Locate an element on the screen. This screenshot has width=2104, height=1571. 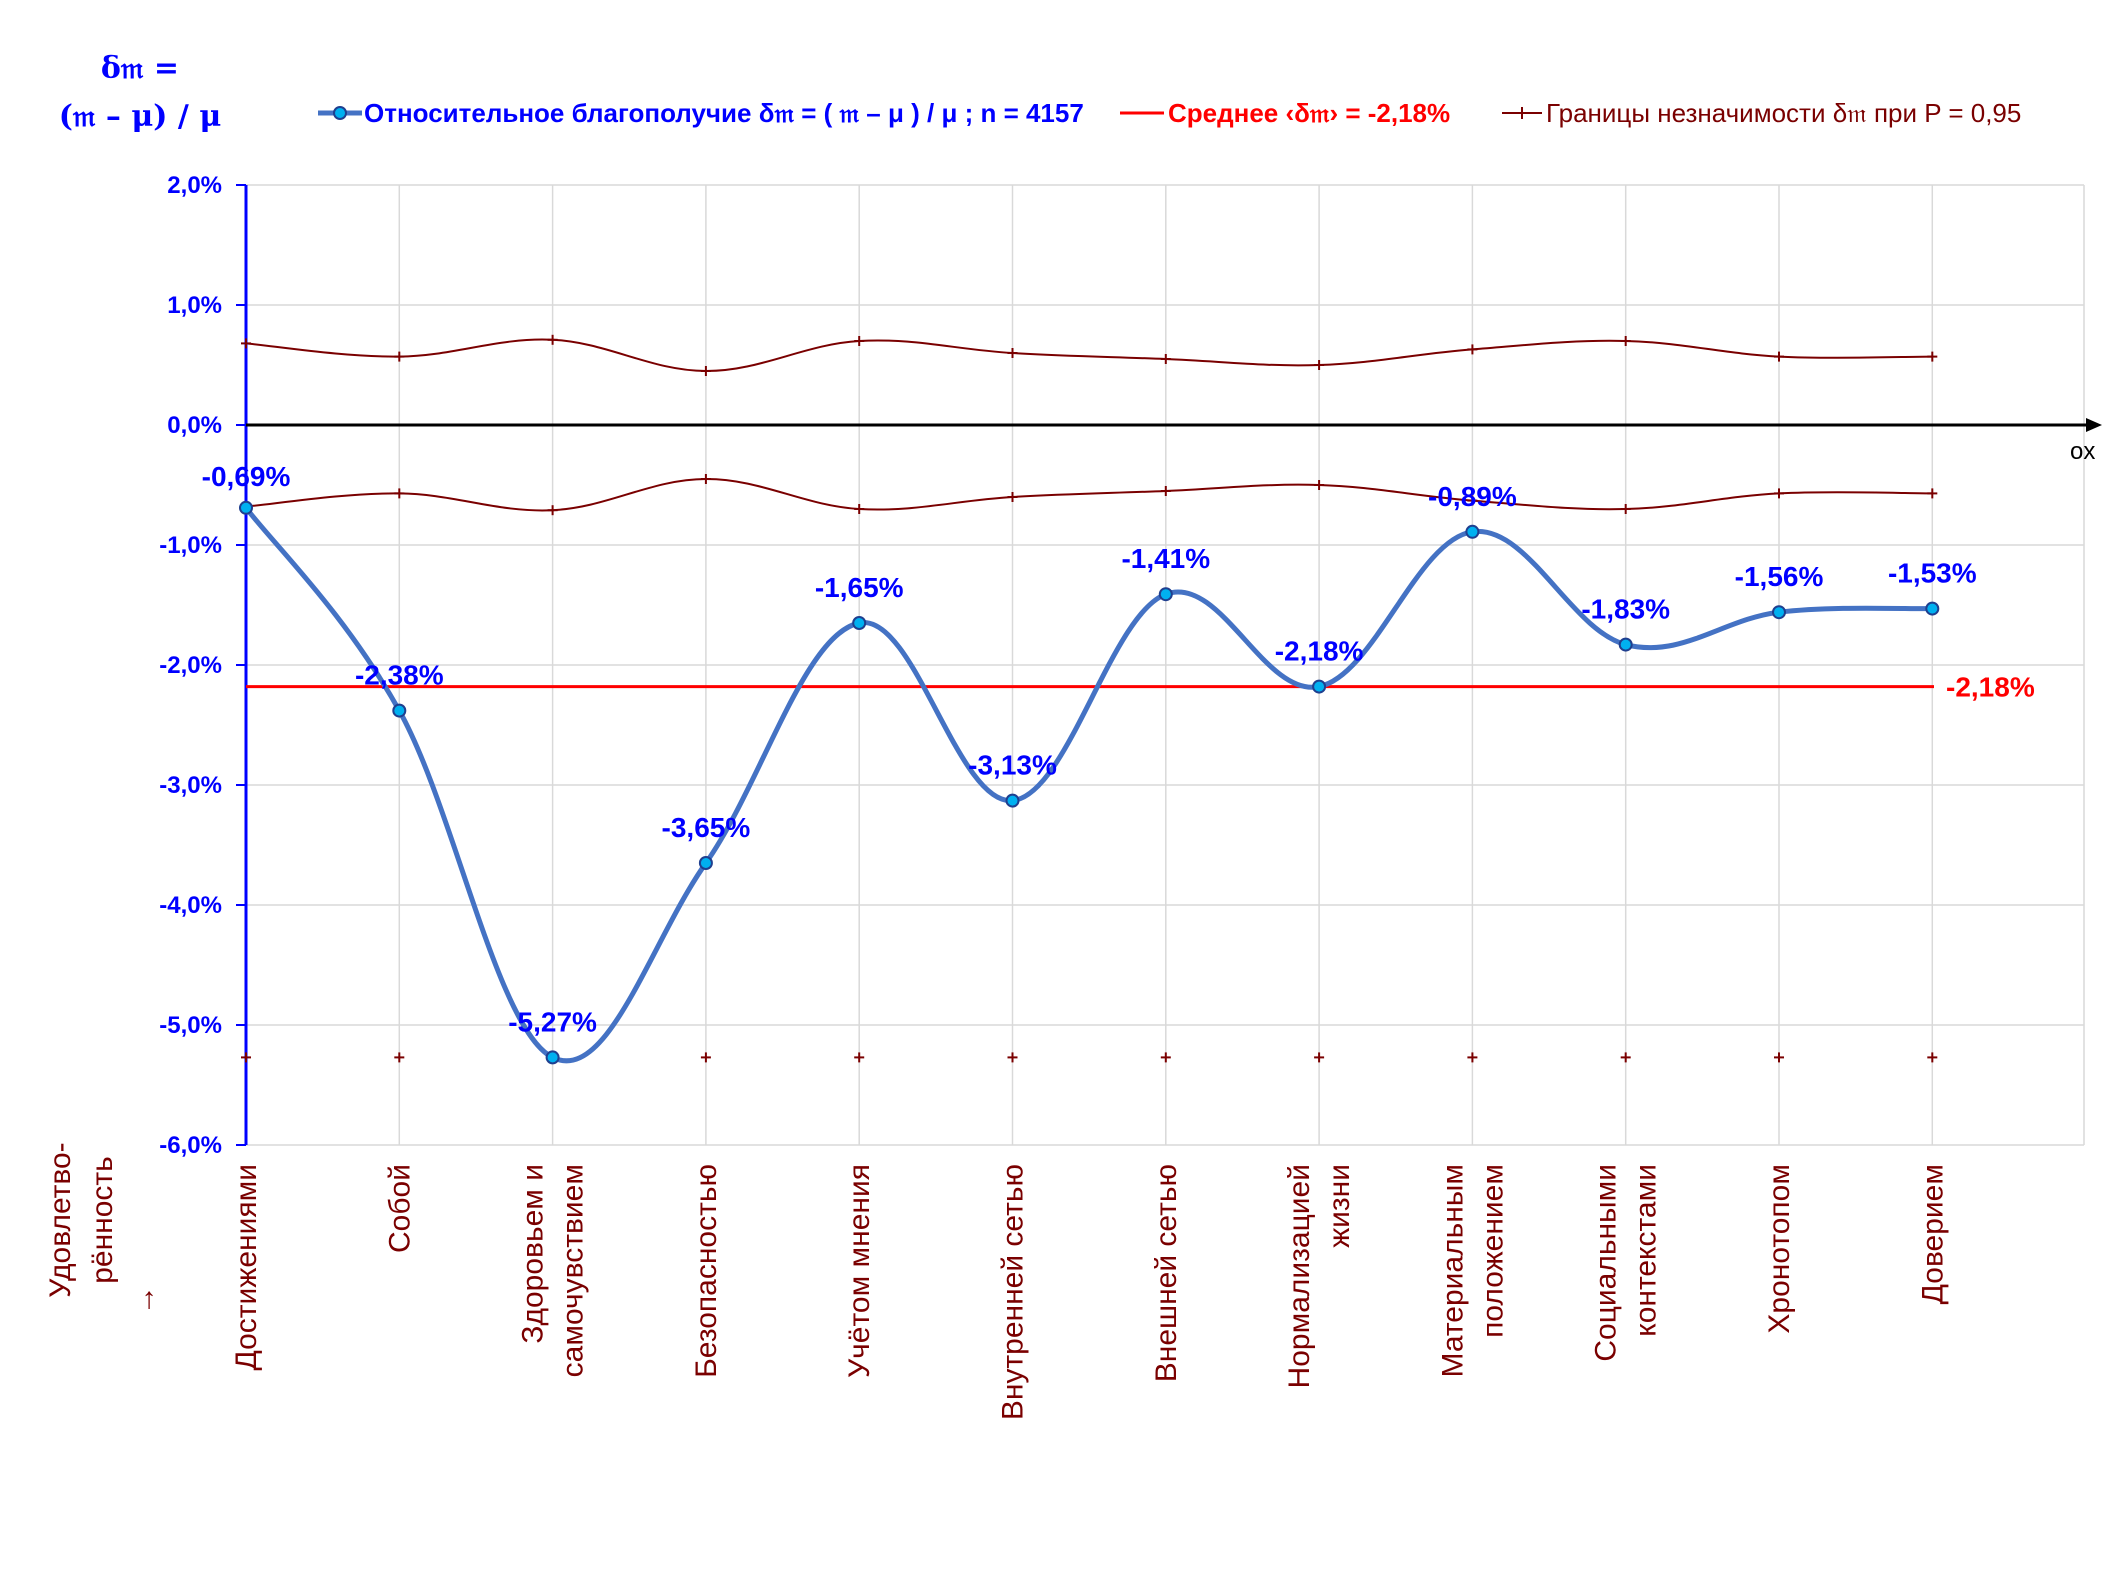
data-label-11: -1,53% is located at coordinates (1932, 573).